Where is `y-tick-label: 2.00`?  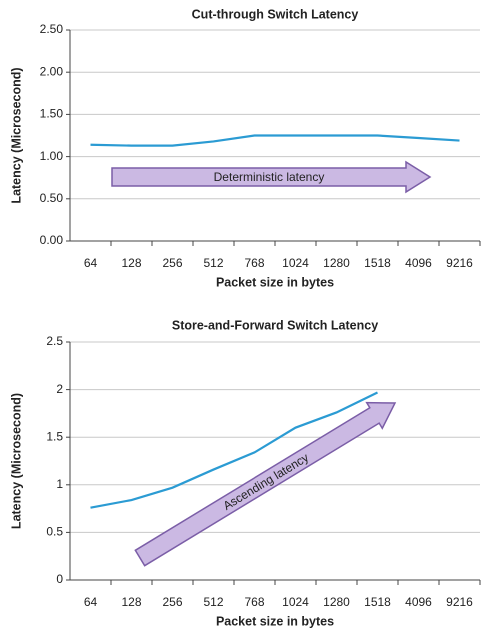
y-tick-label: 2.00 is located at coordinates (52, 71).